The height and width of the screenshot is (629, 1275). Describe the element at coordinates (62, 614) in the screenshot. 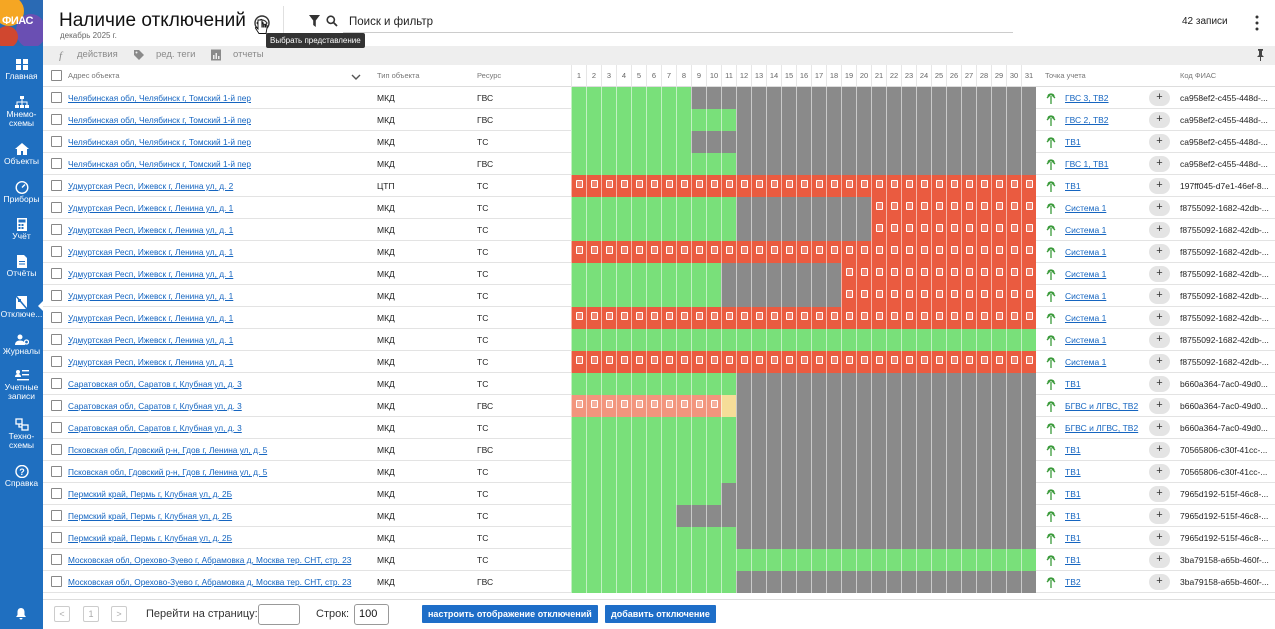

I see `prev-page-button: <` at that location.